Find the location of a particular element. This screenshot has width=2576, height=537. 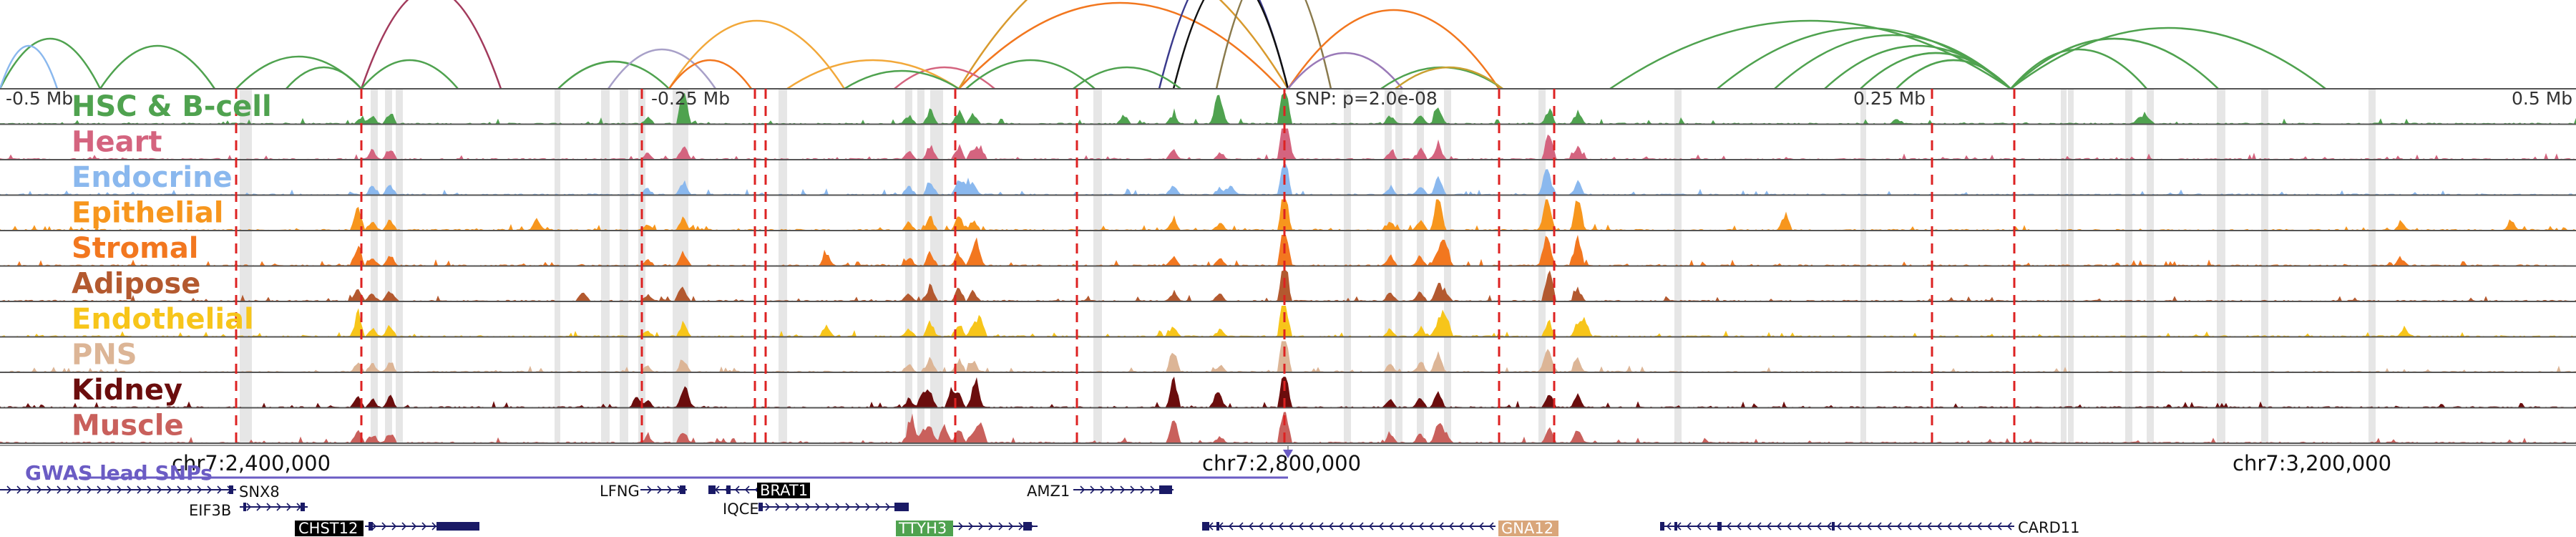

track-label: HSC & B-cell is located at coordinates (172, 106).